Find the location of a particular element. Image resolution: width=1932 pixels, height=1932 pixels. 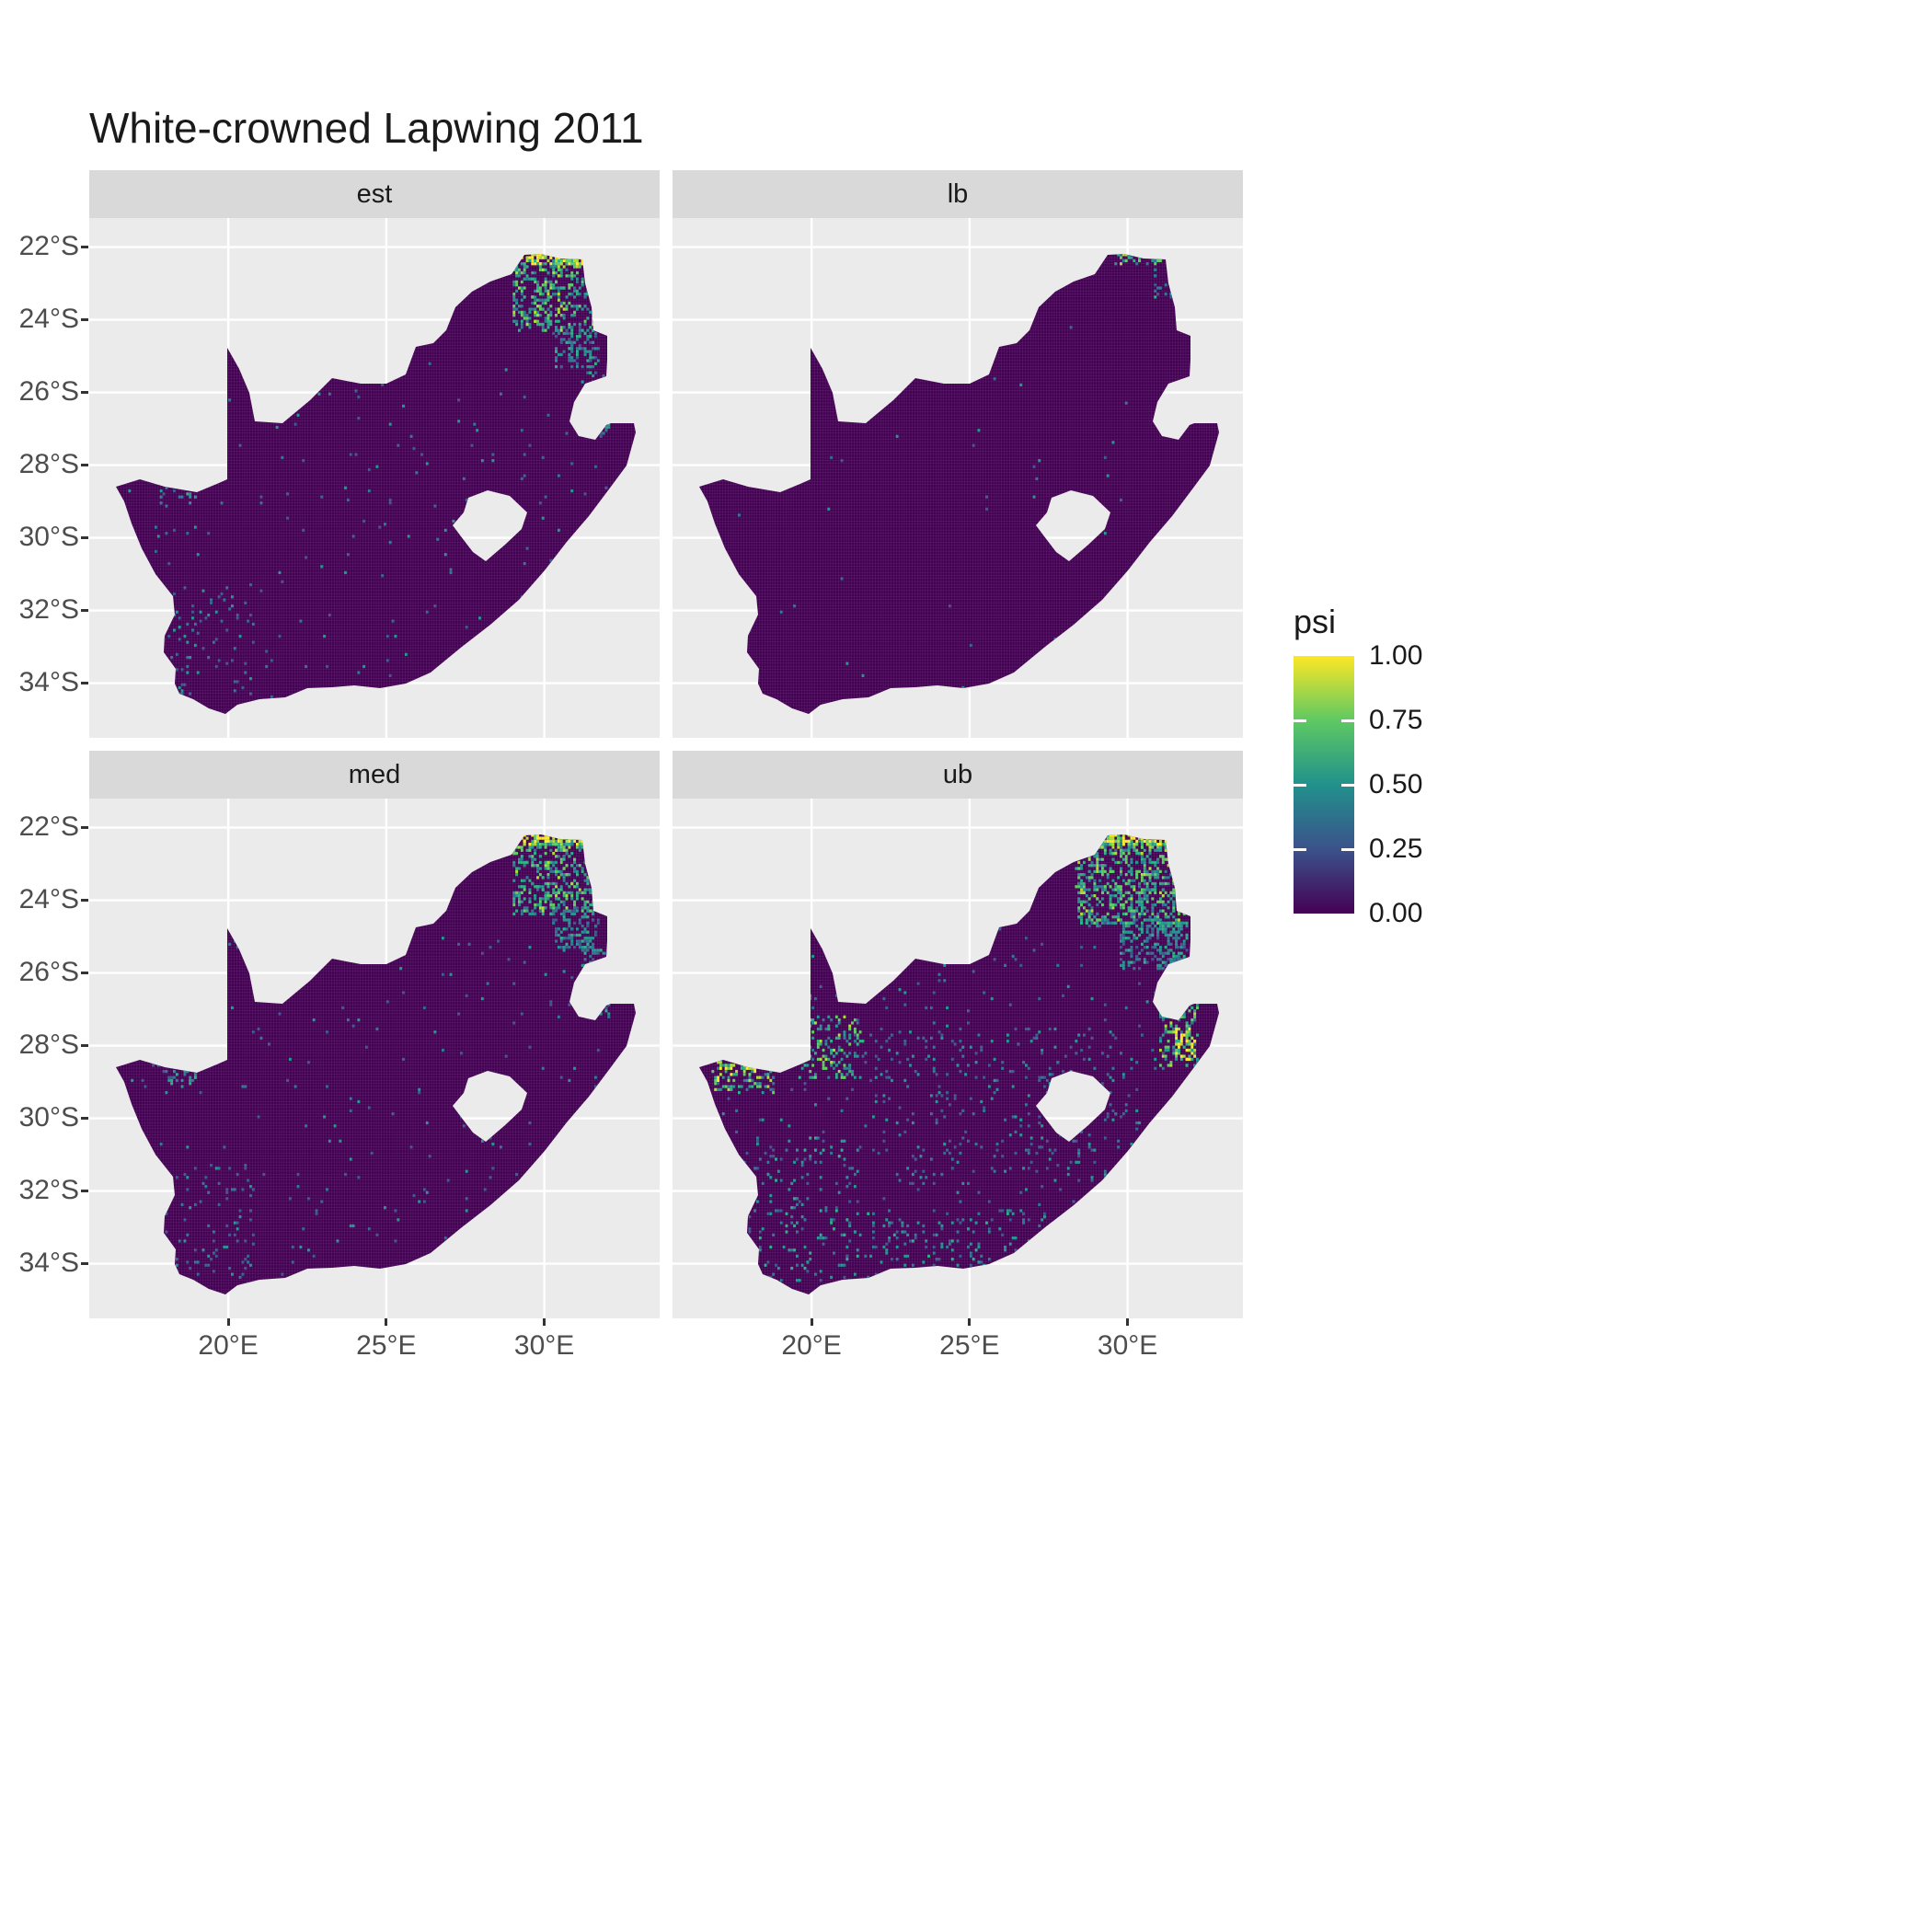

map-svg-est is located at coordinates (374, 478).